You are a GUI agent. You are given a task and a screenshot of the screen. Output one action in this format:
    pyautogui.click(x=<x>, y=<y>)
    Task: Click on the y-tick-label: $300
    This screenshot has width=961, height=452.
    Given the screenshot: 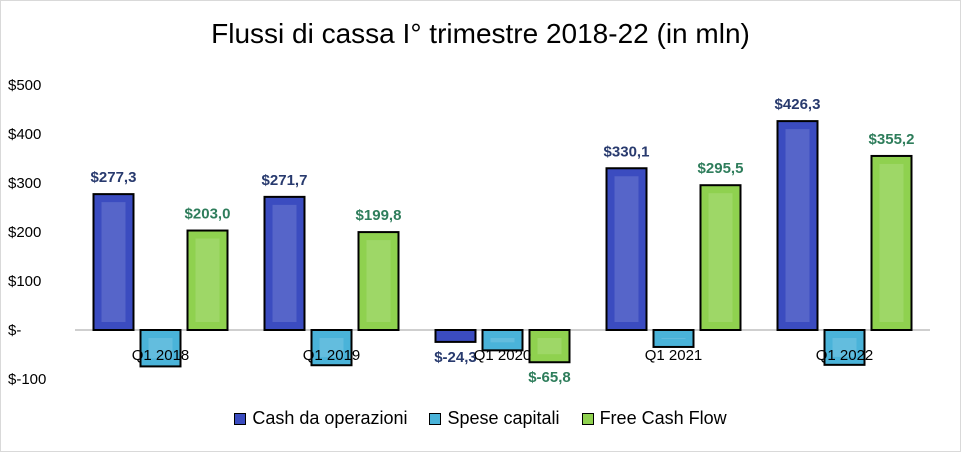 What is the action you would take?
    pyautogui.click(x=24, y=183)
    